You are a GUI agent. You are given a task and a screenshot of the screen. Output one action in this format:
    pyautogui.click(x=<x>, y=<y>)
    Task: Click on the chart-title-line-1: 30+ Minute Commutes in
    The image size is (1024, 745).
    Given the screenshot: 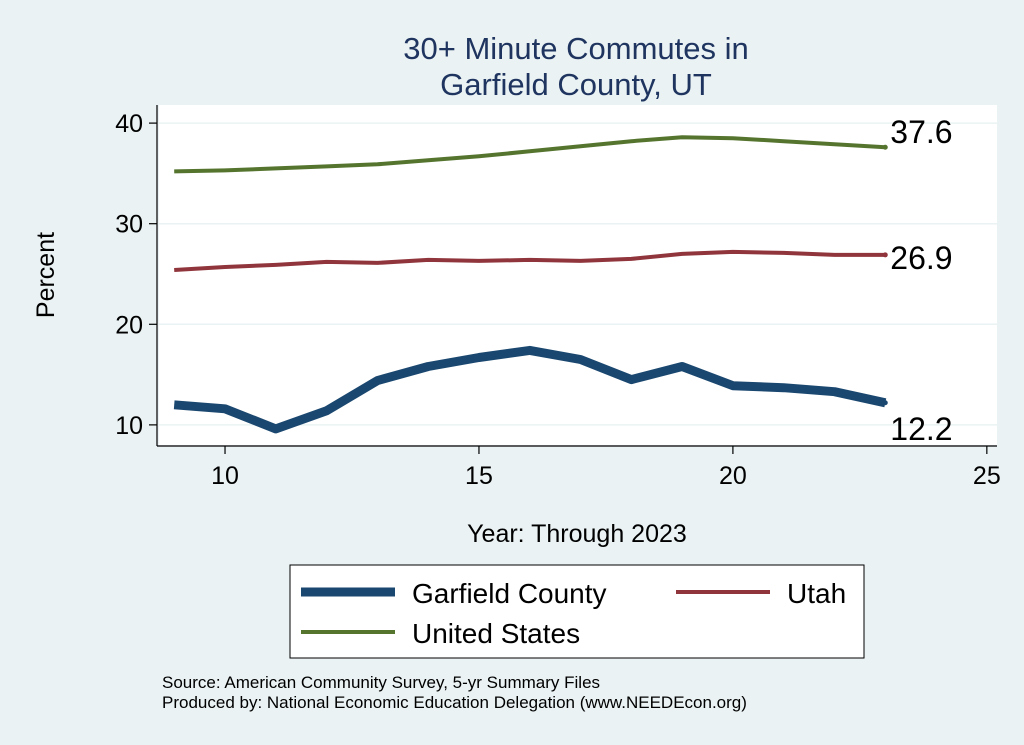 What is the action you would take?
    pyautogui.click(x=575, y=48)
    